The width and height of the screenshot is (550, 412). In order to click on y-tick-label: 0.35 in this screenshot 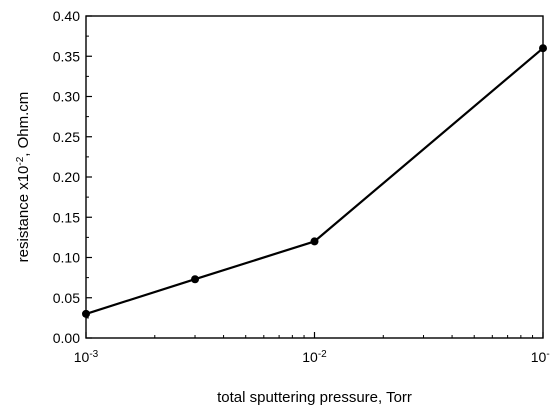, I will do `click(66, 56)`.